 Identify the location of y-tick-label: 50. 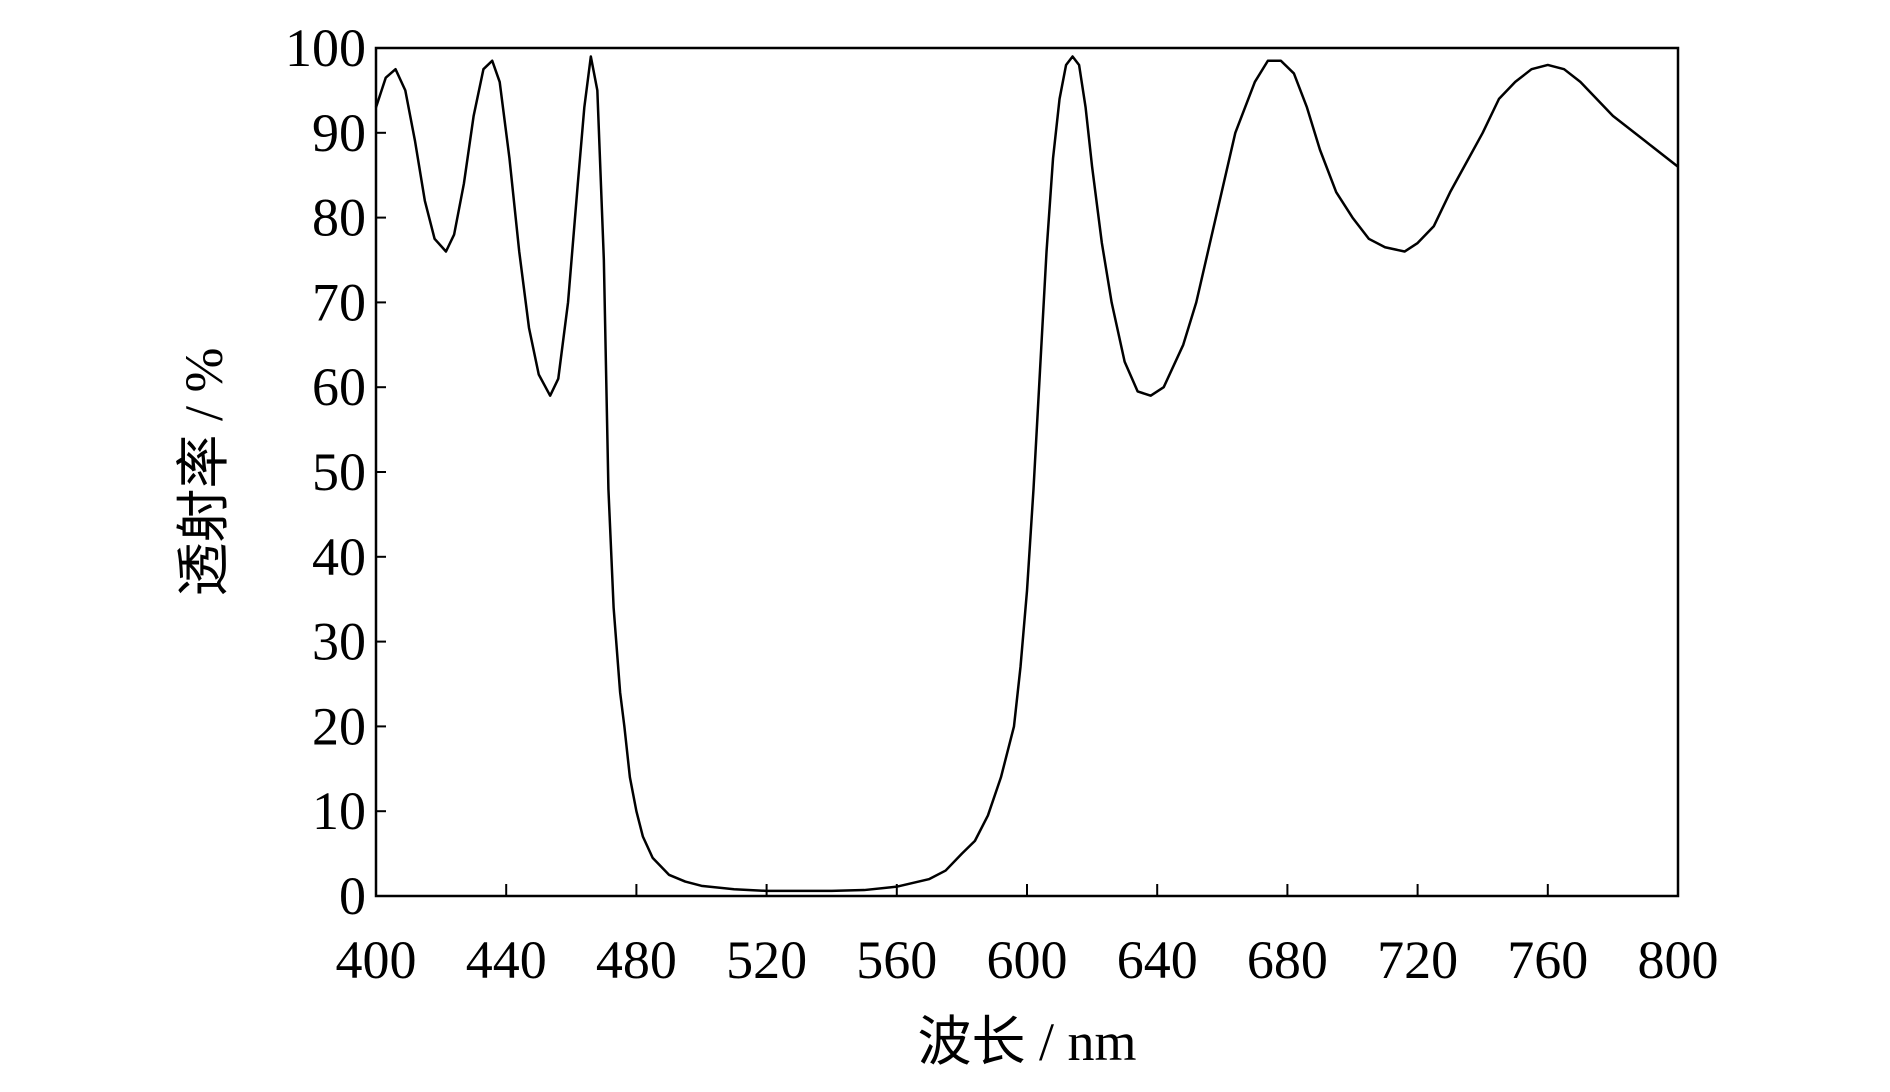
(339, 472).